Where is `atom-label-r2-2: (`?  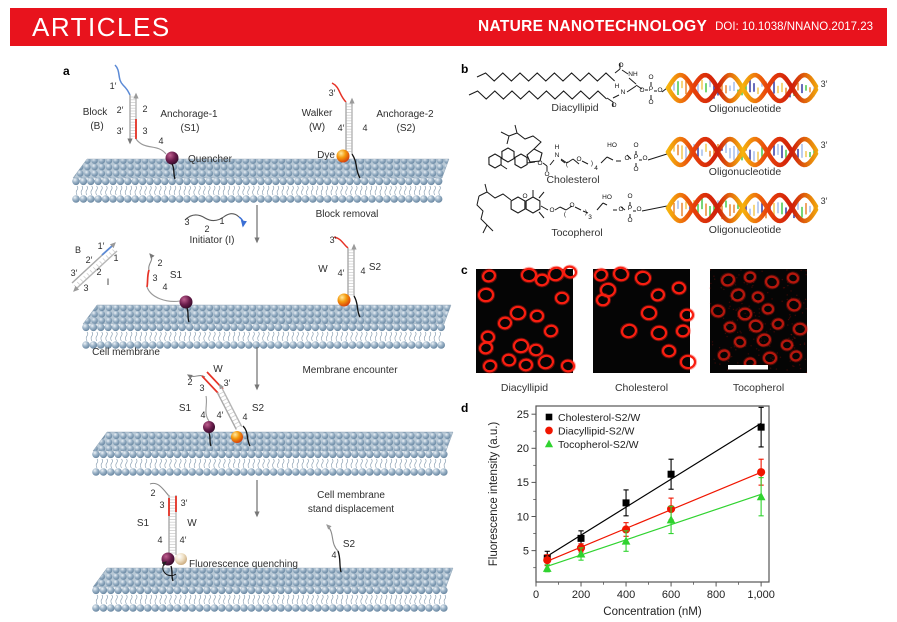
atom-label-r2-2: ( is located at coordinates (565, 214).